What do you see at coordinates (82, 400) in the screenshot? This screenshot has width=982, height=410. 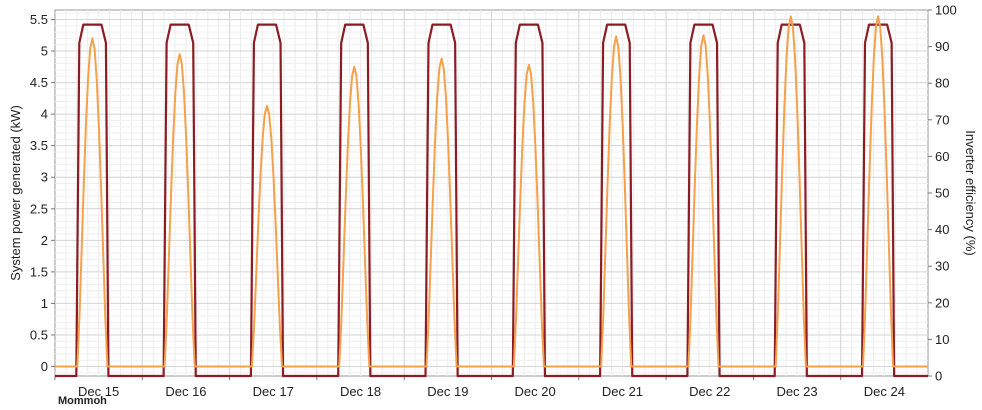 I see `legend-fragment: Mommoh` at bounding box center [82, 400].